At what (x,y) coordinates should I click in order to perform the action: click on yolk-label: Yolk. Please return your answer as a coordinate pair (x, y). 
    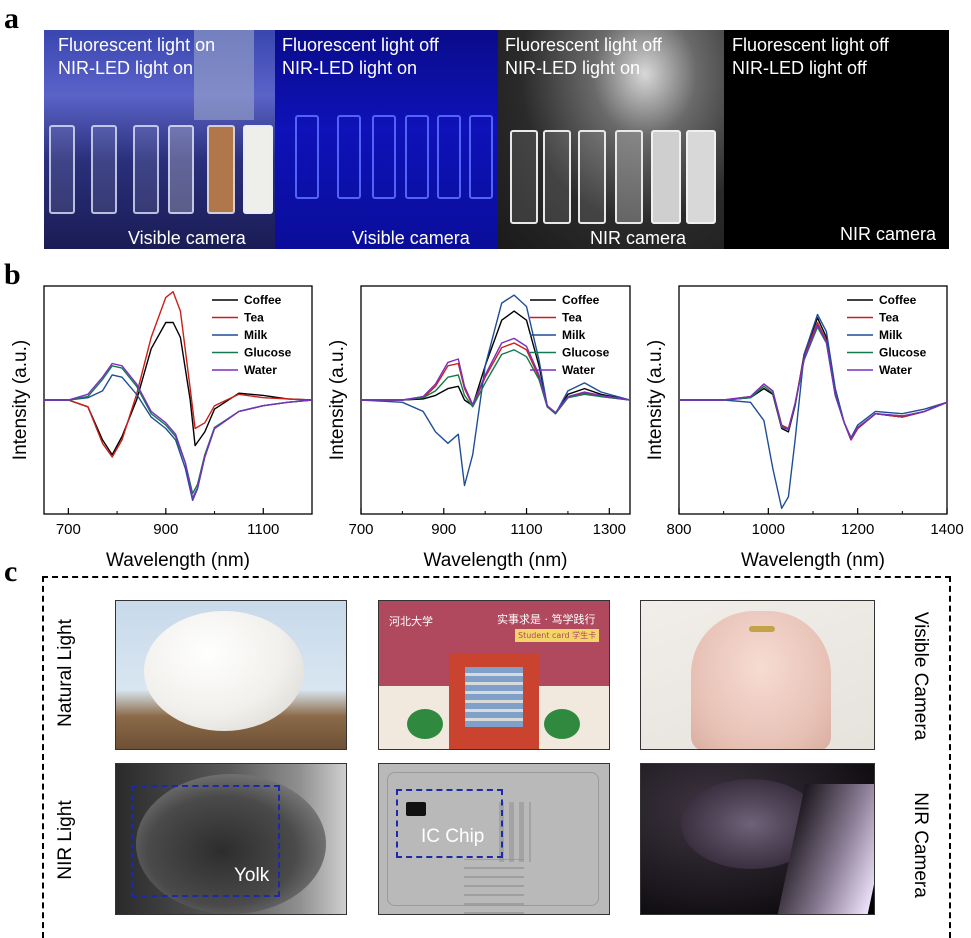
    Looking at the image, I should click on (252, 875).